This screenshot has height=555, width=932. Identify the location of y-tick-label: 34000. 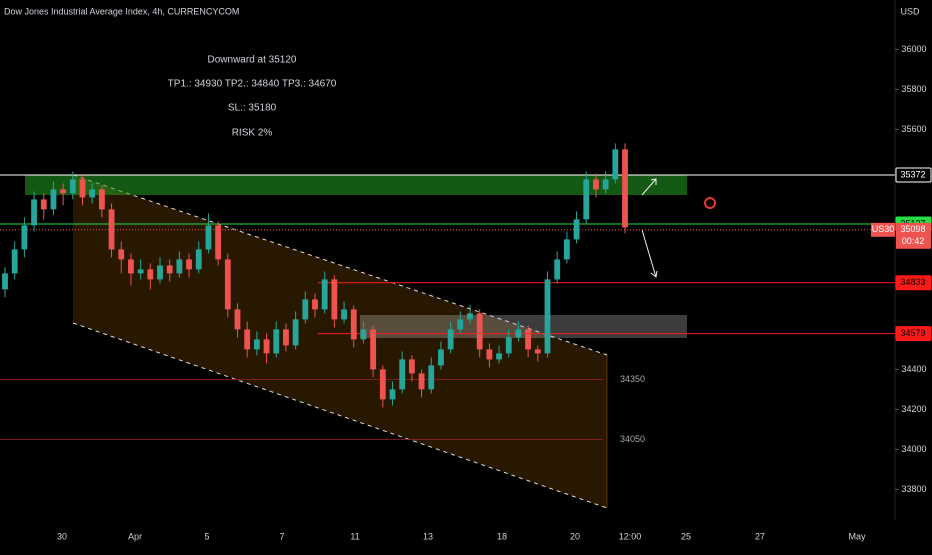
(913, 449).